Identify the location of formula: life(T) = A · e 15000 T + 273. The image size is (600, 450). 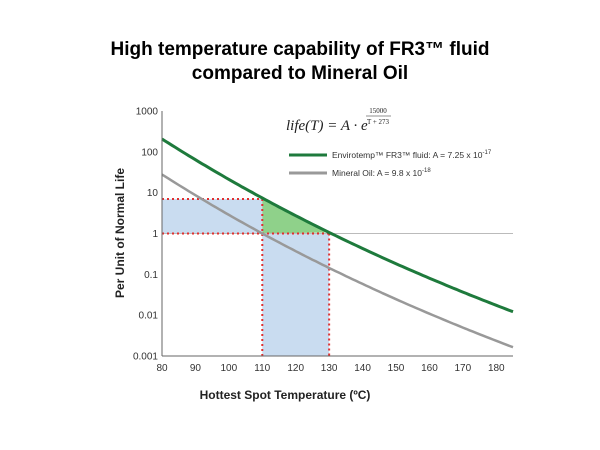
(338, 120).